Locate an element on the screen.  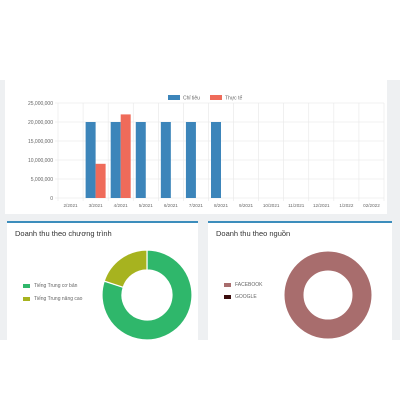
x-tick-label: 3/2021 is located at coordinates (96, 205).